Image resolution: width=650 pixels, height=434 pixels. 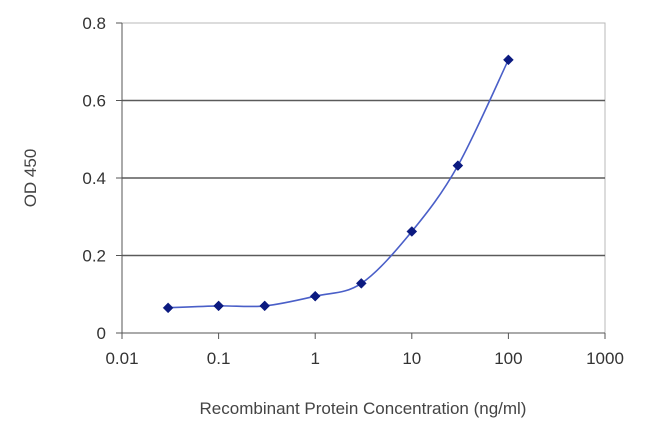 What do you see at coordinates (605, 358) in the screenshot?
I see `x-tick-label: 1000` at bounding box center [605, 358].